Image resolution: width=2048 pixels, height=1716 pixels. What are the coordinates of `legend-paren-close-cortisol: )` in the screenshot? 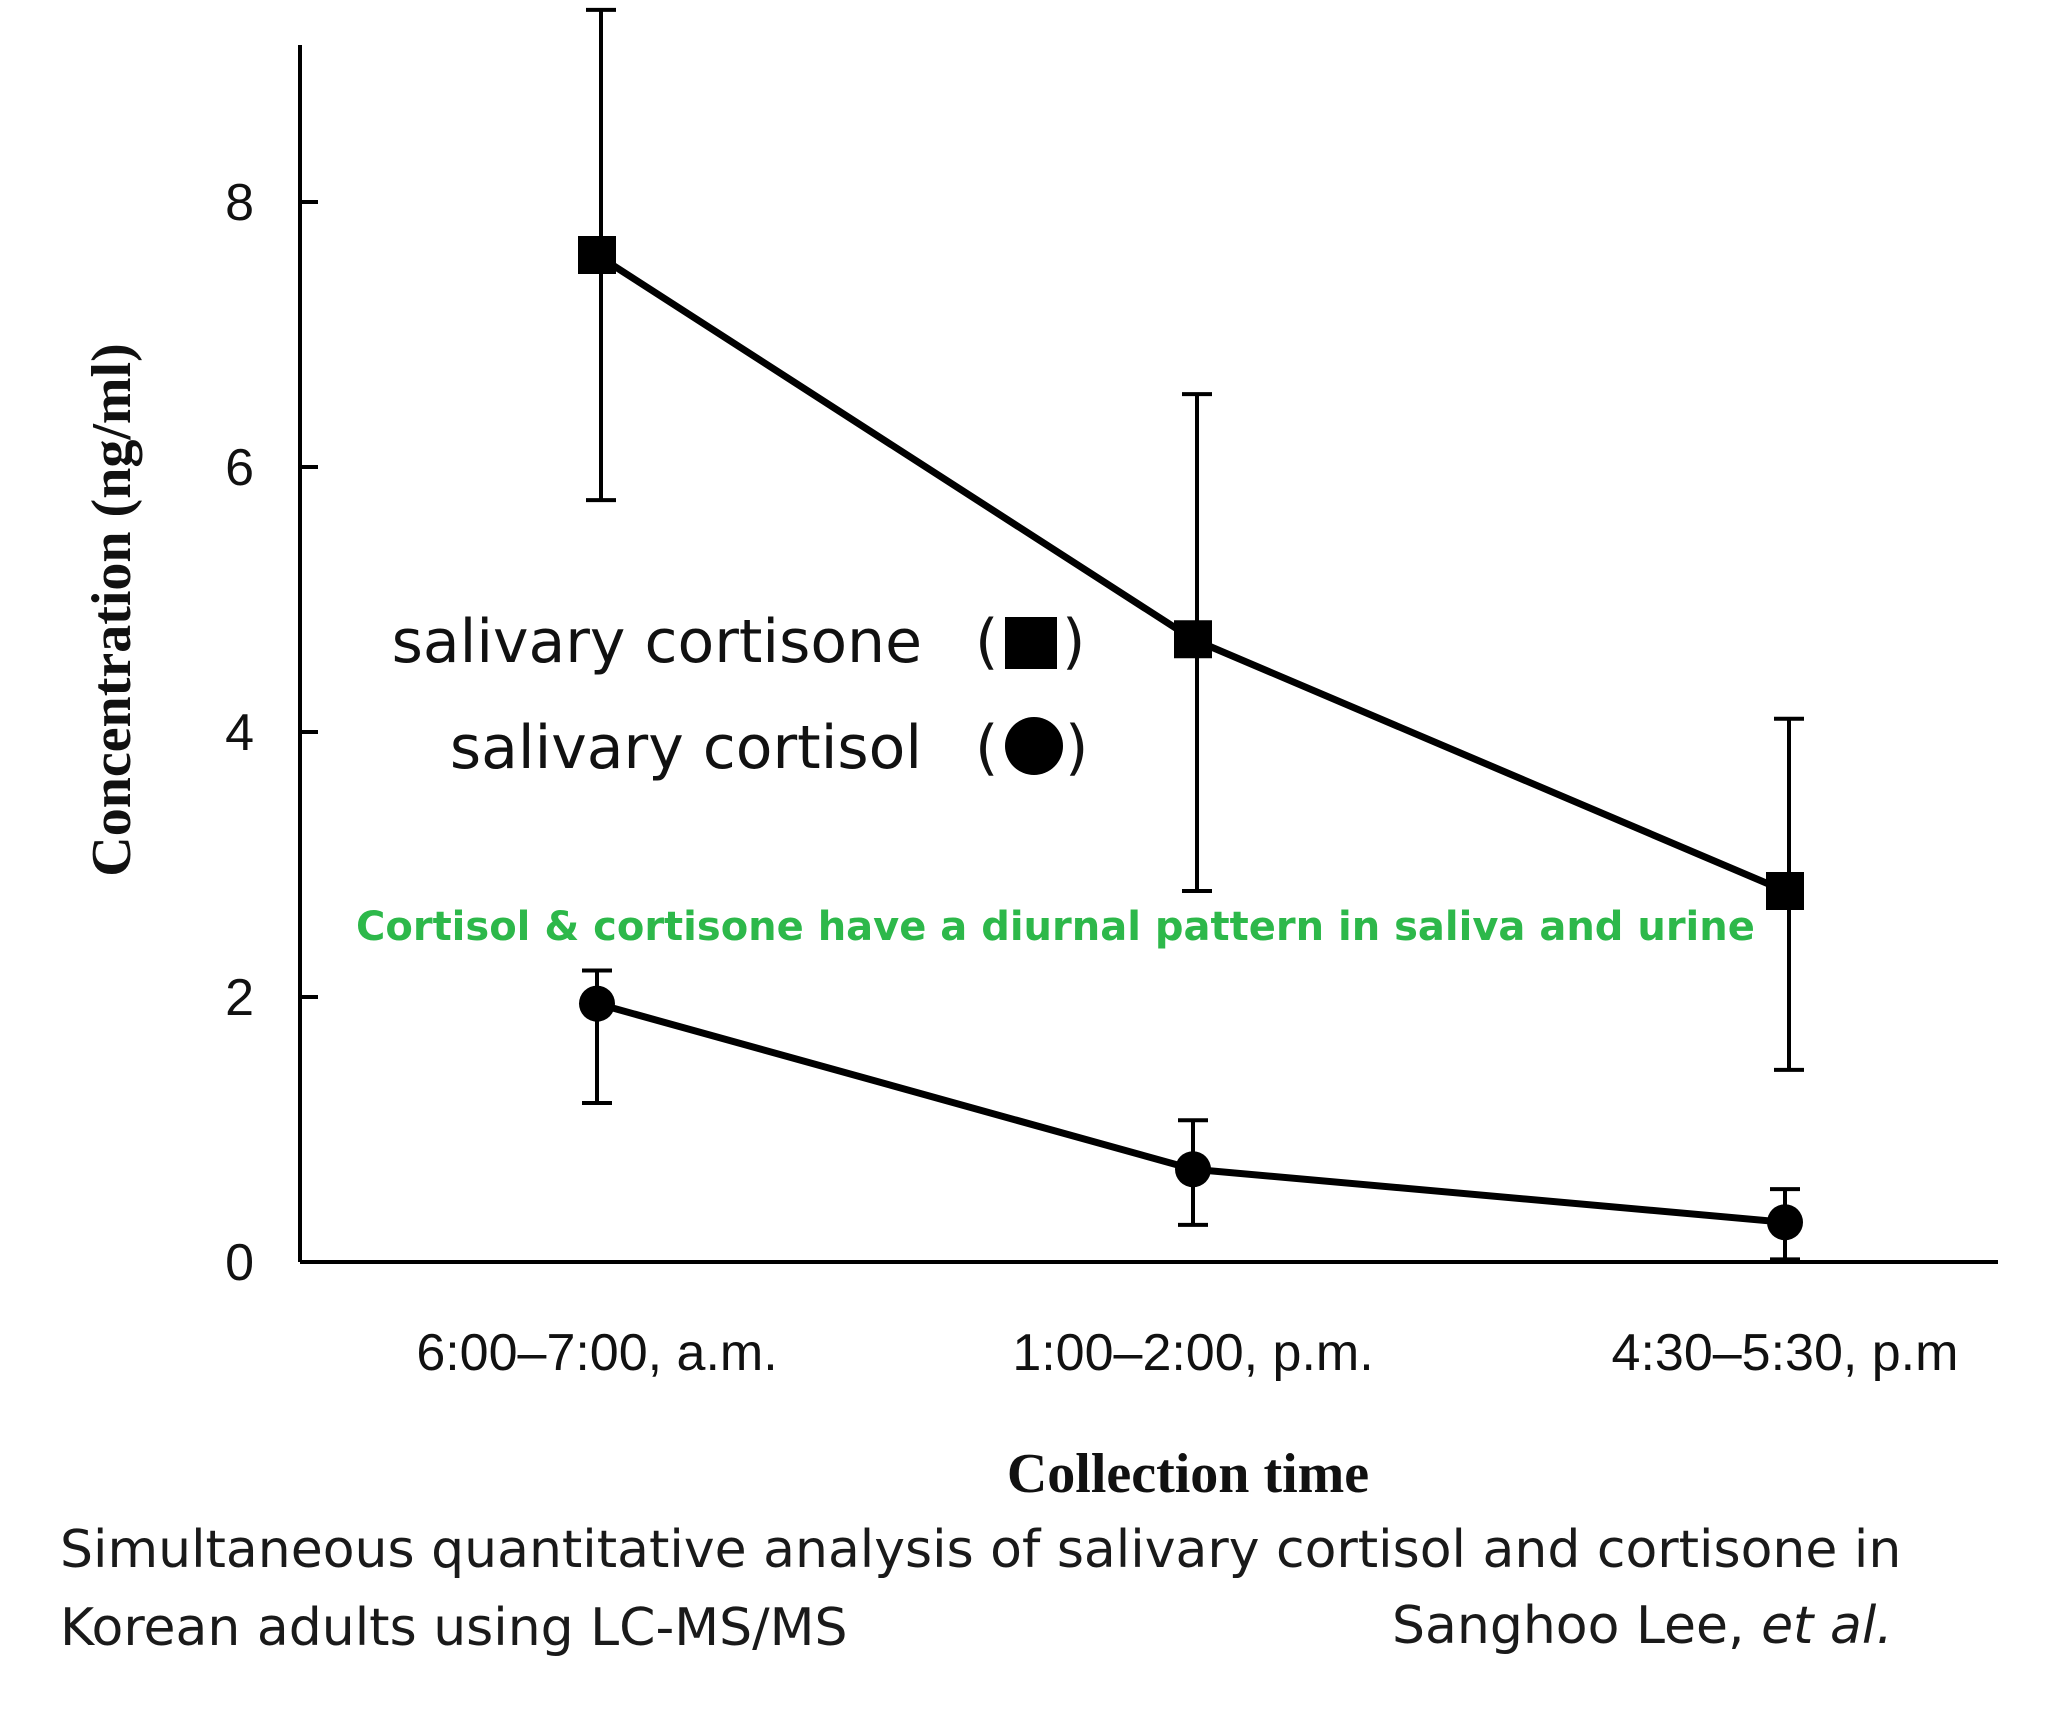 It's located at (1076, 748).